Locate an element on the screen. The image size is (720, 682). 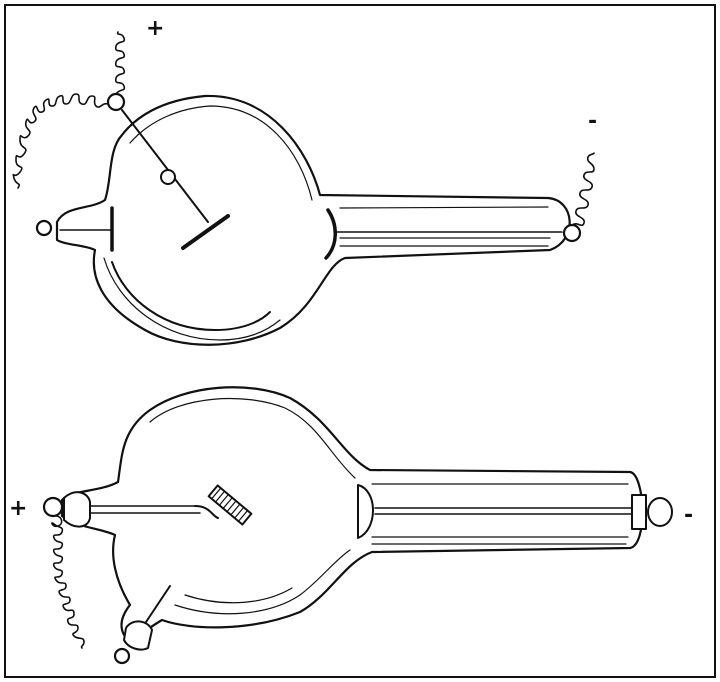
upper-coil-right-lead is located at coordinates (583, 189).